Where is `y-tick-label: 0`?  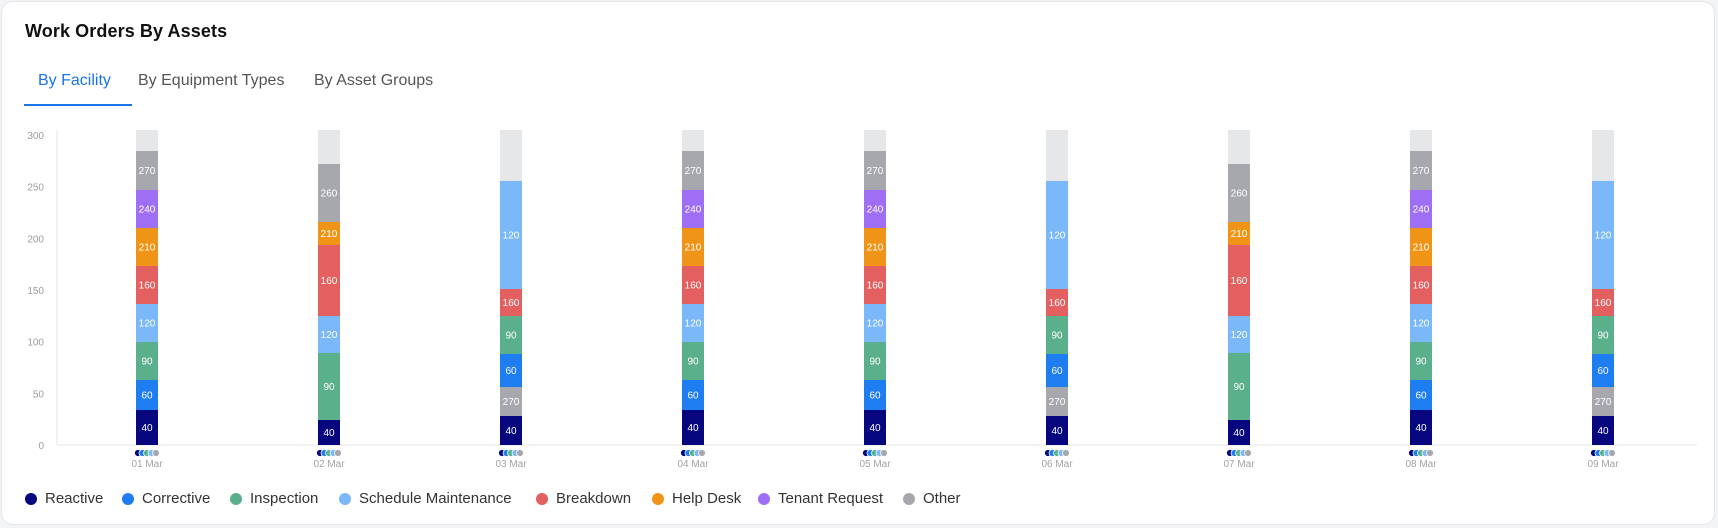 y-tick-label: 0 is located at coordinates (41, 446).